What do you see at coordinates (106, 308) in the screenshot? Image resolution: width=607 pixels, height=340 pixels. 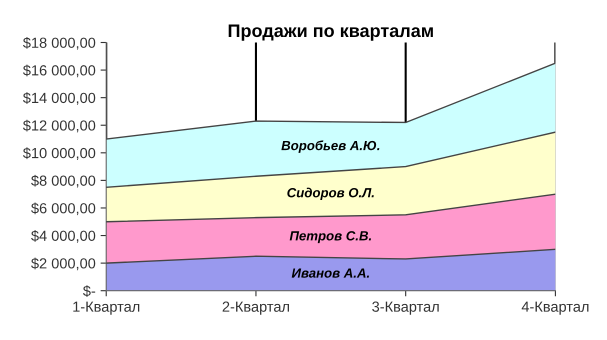 I see `x-tick-label: 1-Квартал` at bounding box center [106, 308].